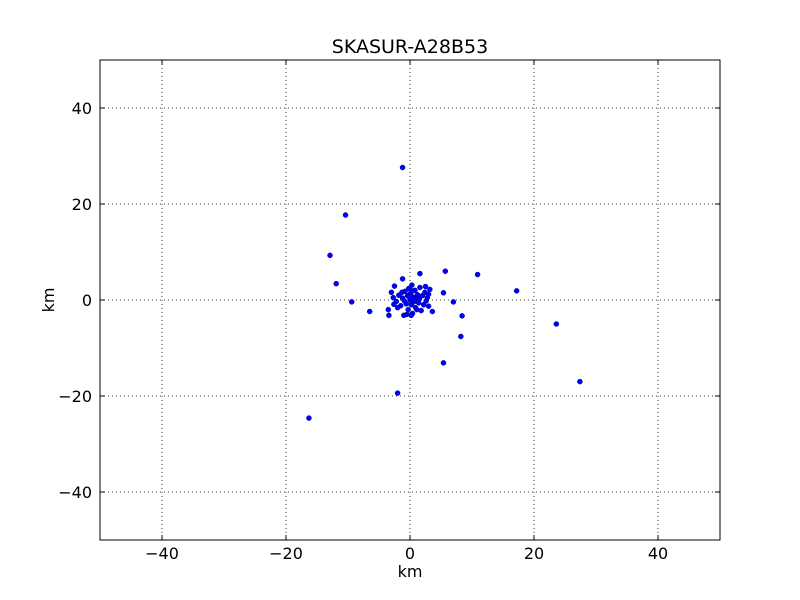 The image size is (800, 600). Describe the element at coordinates (534, 553) in the screenshot. I see `x-tick-label: 20` at that location.